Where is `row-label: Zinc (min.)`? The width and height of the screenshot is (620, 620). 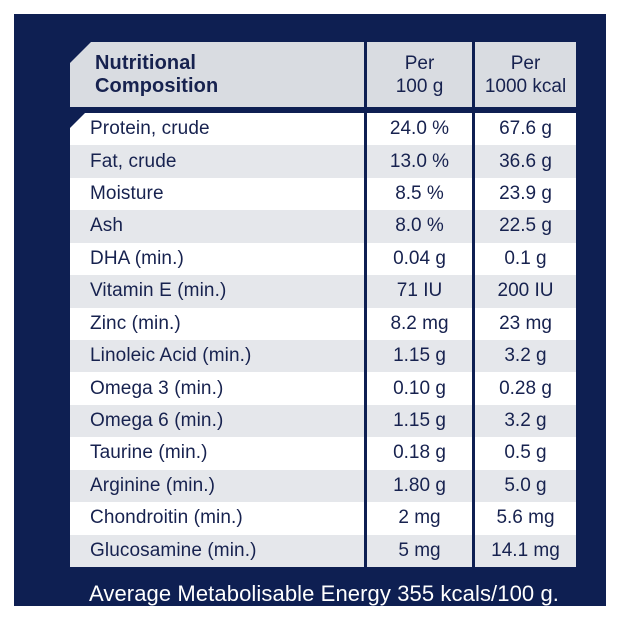
row-label: Zinc (min.) is located at coordinates (135, 323).